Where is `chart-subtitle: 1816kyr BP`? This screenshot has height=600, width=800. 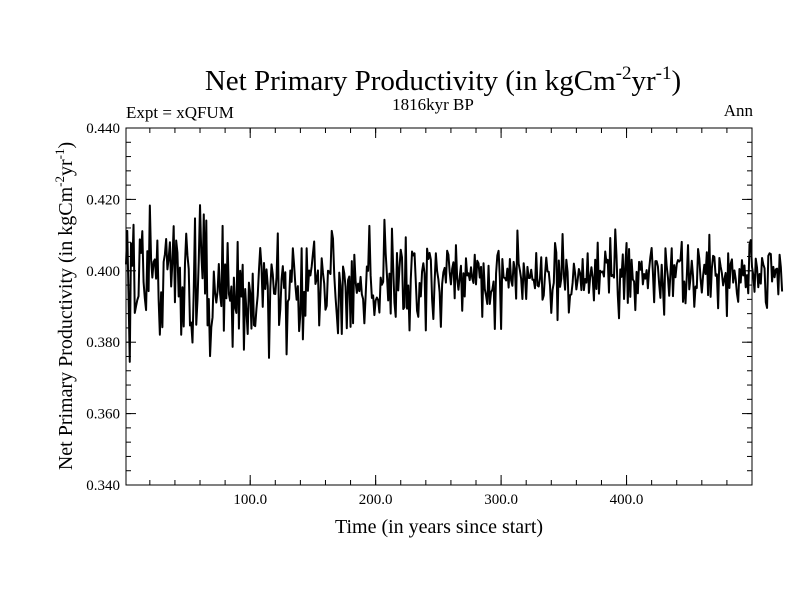 chart-subtitle: 1816kyr BP is located at coordinates (433, 104).